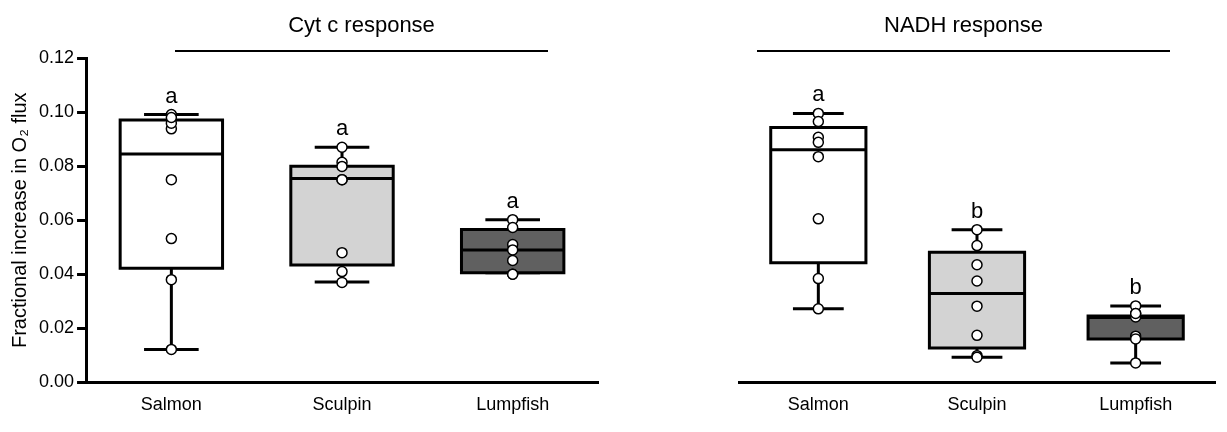 This screenshot has width=1227, height=432. What do you see at coordinates (56, 273) in the screenshot?
I see `y-tick-label: 0.04` at bounding box center [56, 273].